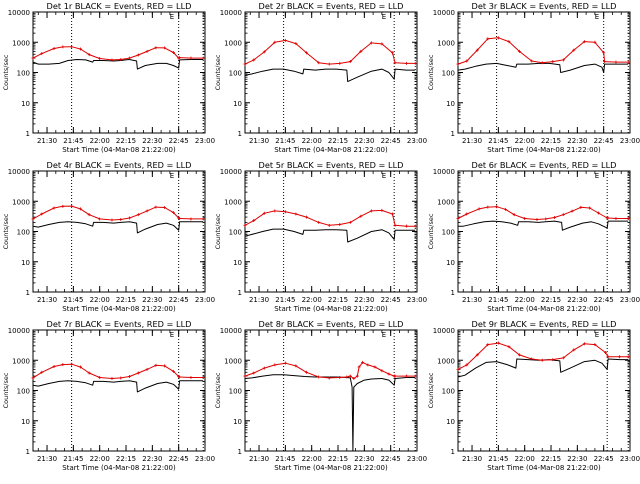 The image size is (640, 484). Describe the element at coordinates (331, 165) in the screenshot. I see `chart-title: Det 5r BLACK = Events, RED = LLD` at that location.